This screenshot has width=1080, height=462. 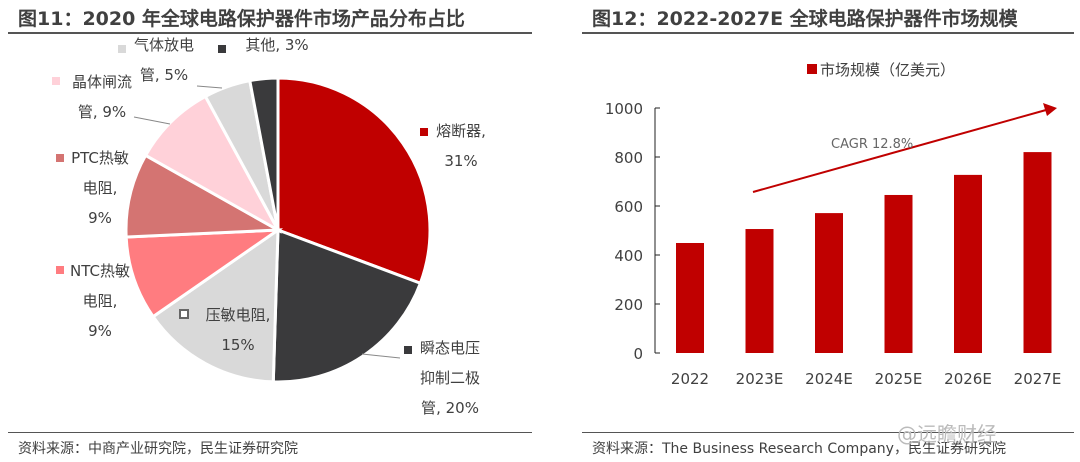 I want to click on right-title-rule, so click(x=828, y=33).